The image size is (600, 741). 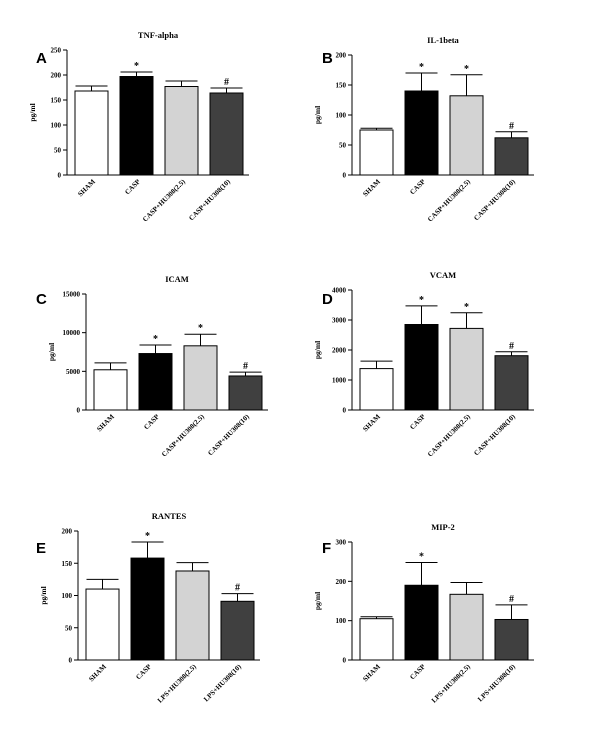 What do you see at coordinates (43, 595) in the screenshot?
I see `panel-e-y-label: pg/ml` at bounding box center [43, 595].